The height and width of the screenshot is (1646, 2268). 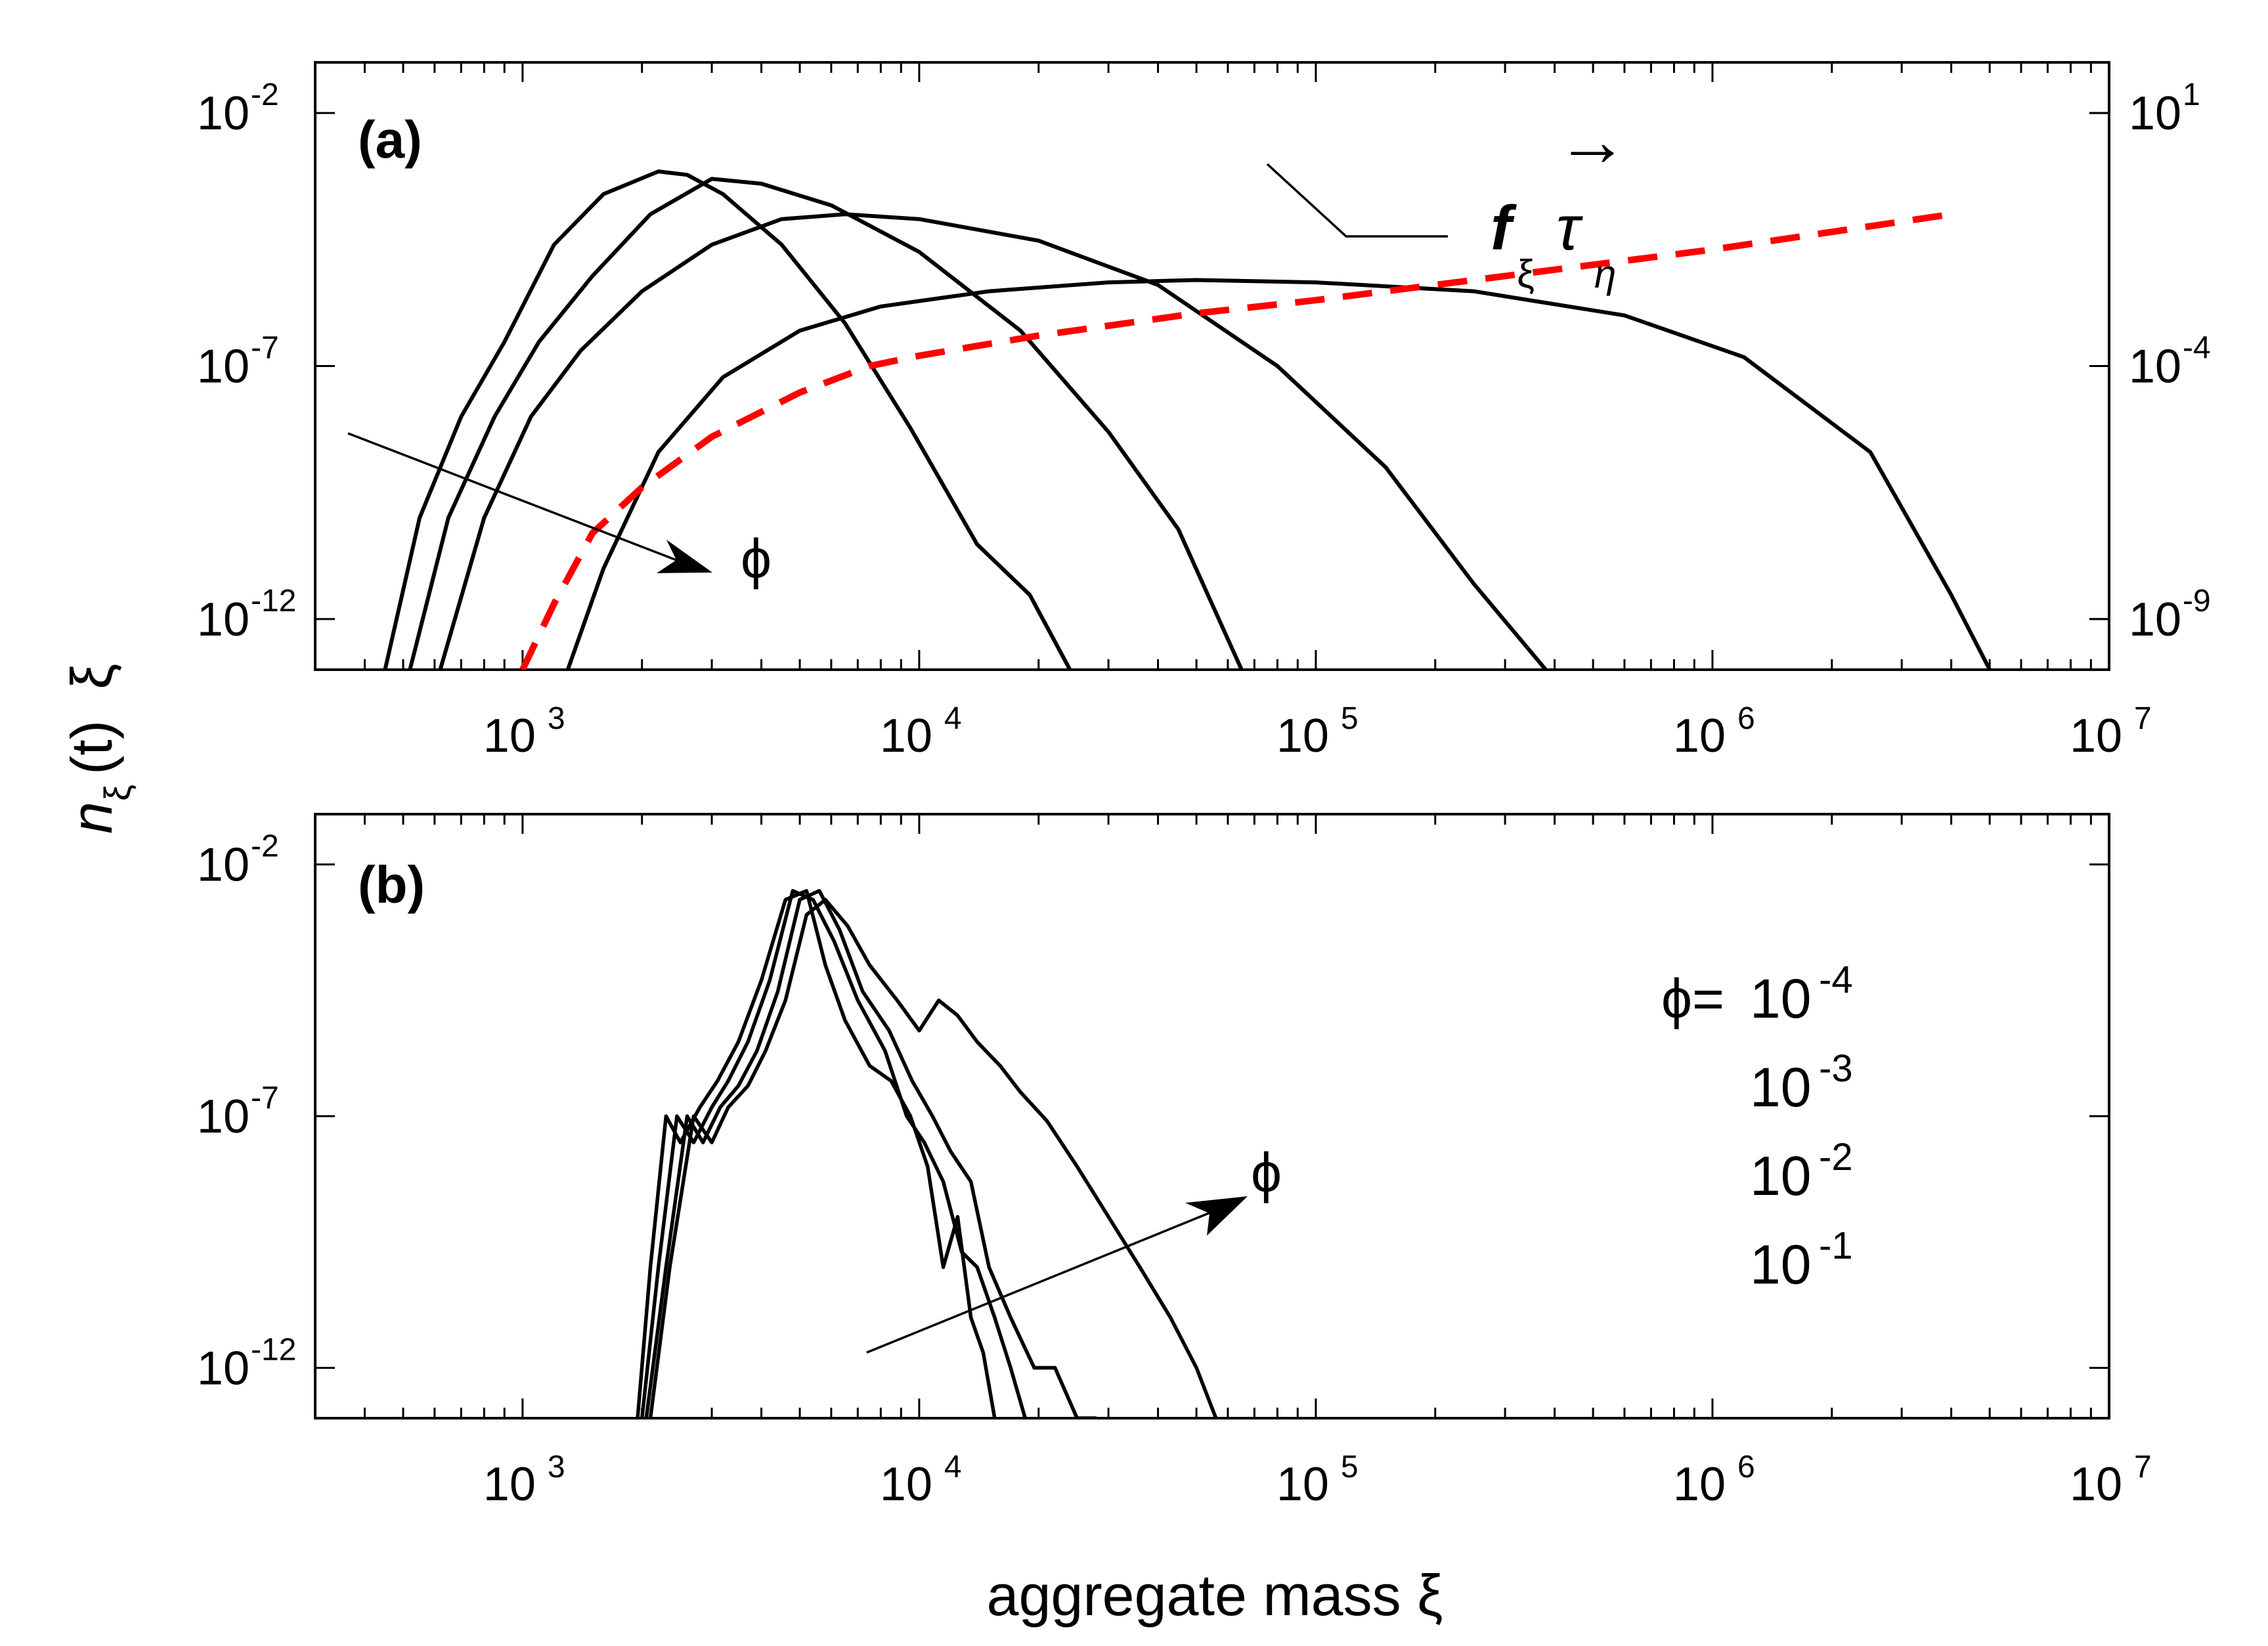 I want to click on tau-sub: η, so click(x=1605, y=274).